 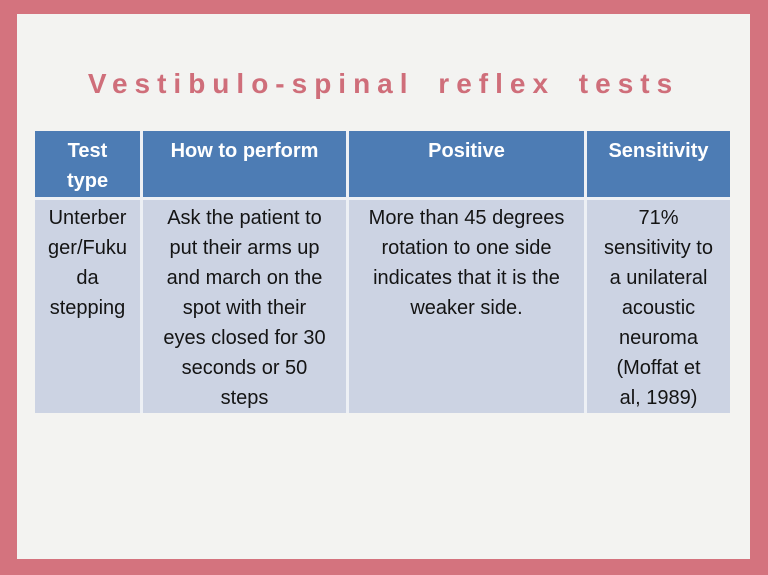 What do you see at coordinates (87, 306) in the screenshot?
I see `table-cell-test-type: Unterber ger/Fuku da stepping` at bounding box center [87, 306].